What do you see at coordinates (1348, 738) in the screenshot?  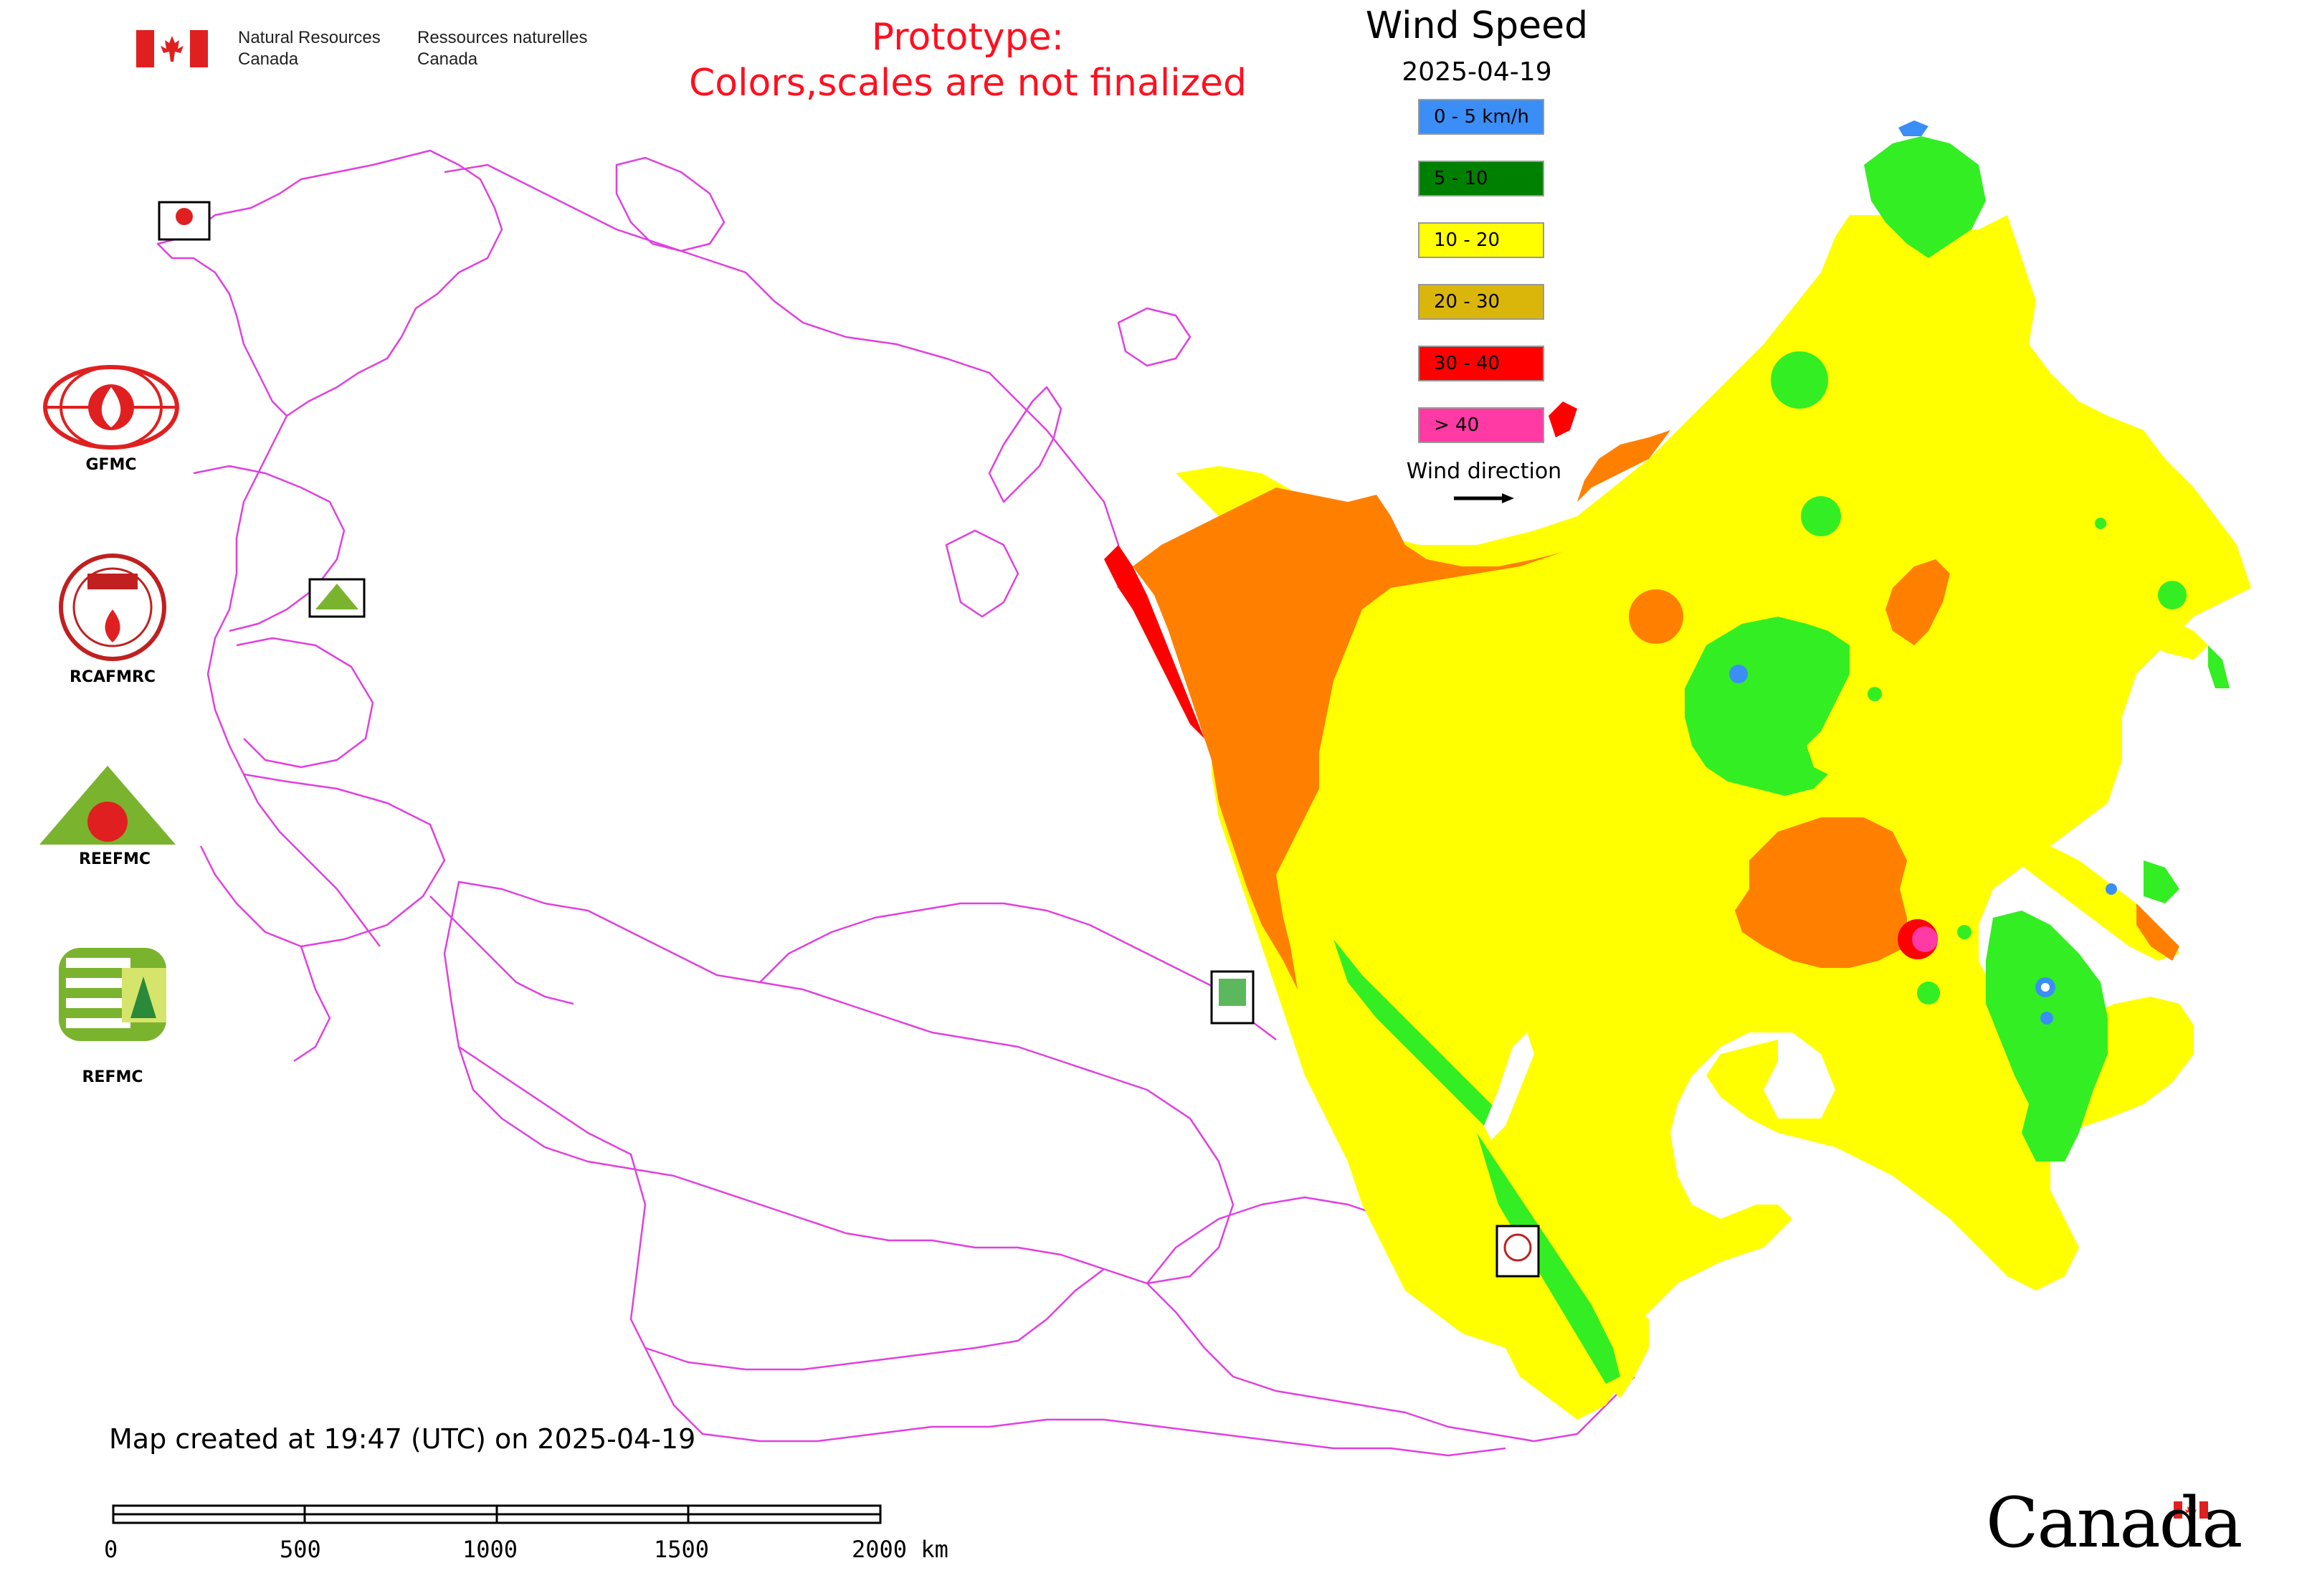 I see `field-orange-west` at bounding box center [1348, 738].